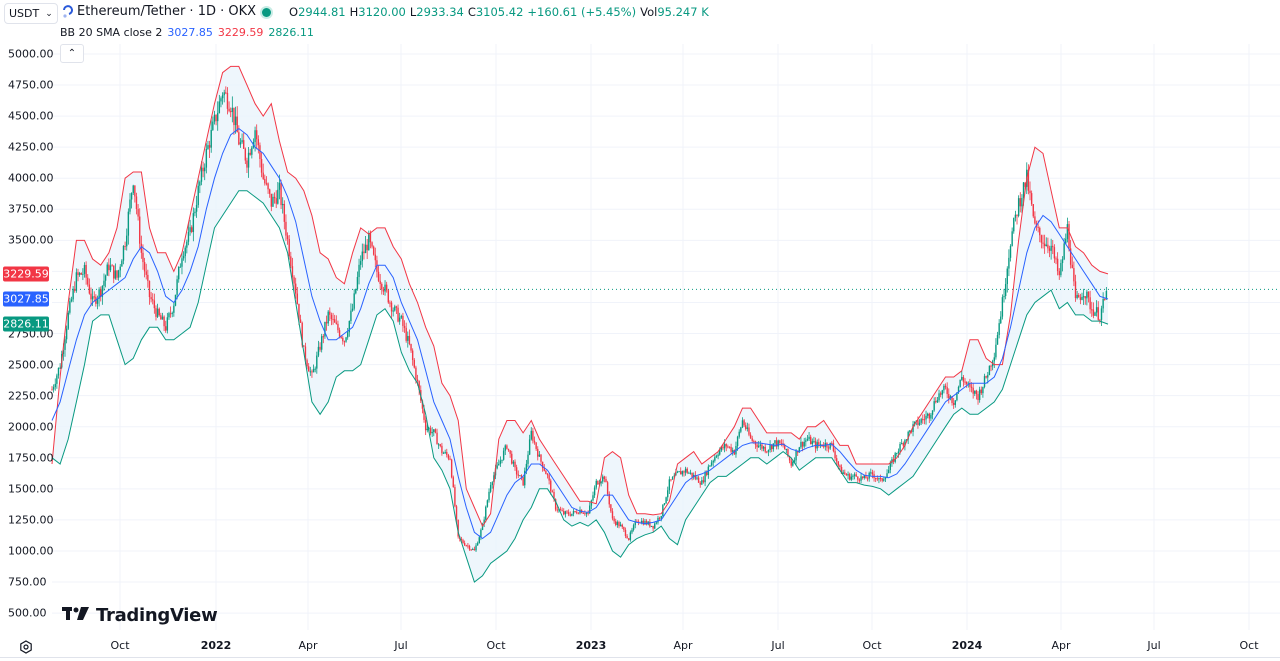 This screenshot has width=1280, height=661. I want to click on change-value: +160.61 (+5.45%), so click(582, 12).